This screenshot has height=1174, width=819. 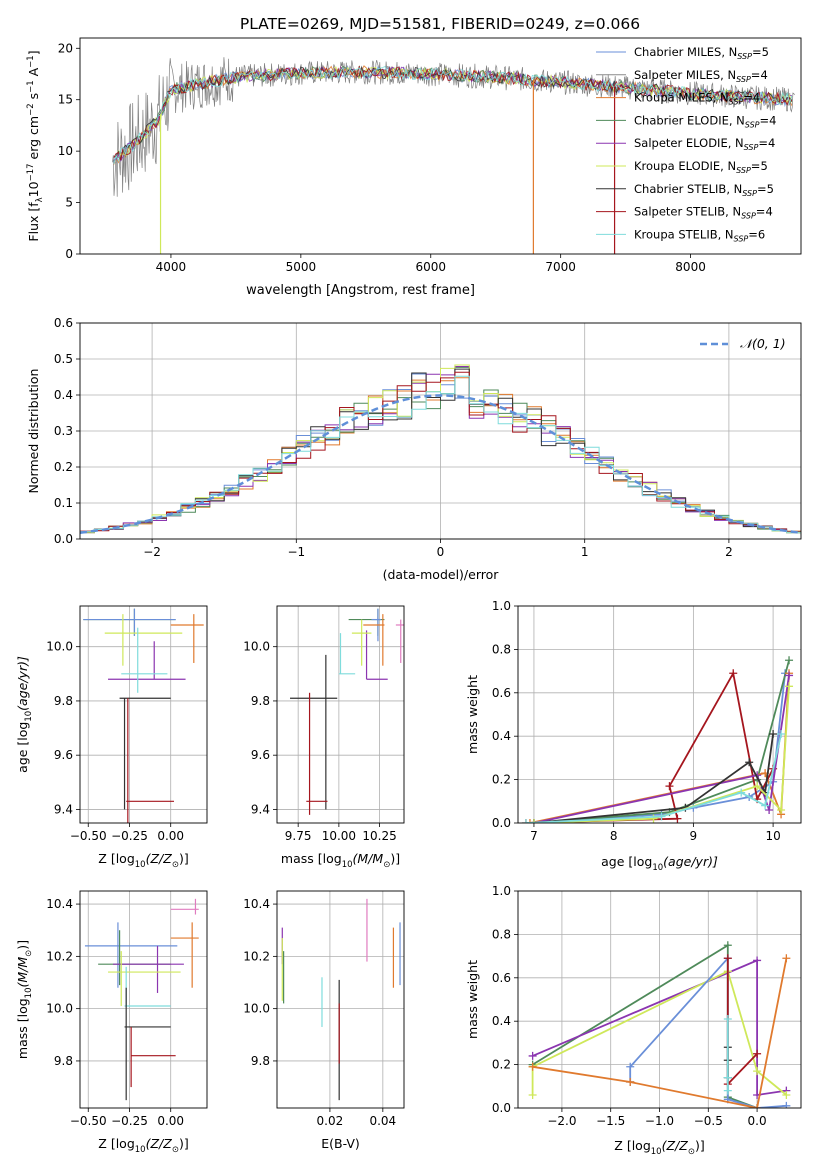 What do you see at coordinates (659, 1024) in the screenshot?
I see `weight-lines` at bounding box center [659, 1024].